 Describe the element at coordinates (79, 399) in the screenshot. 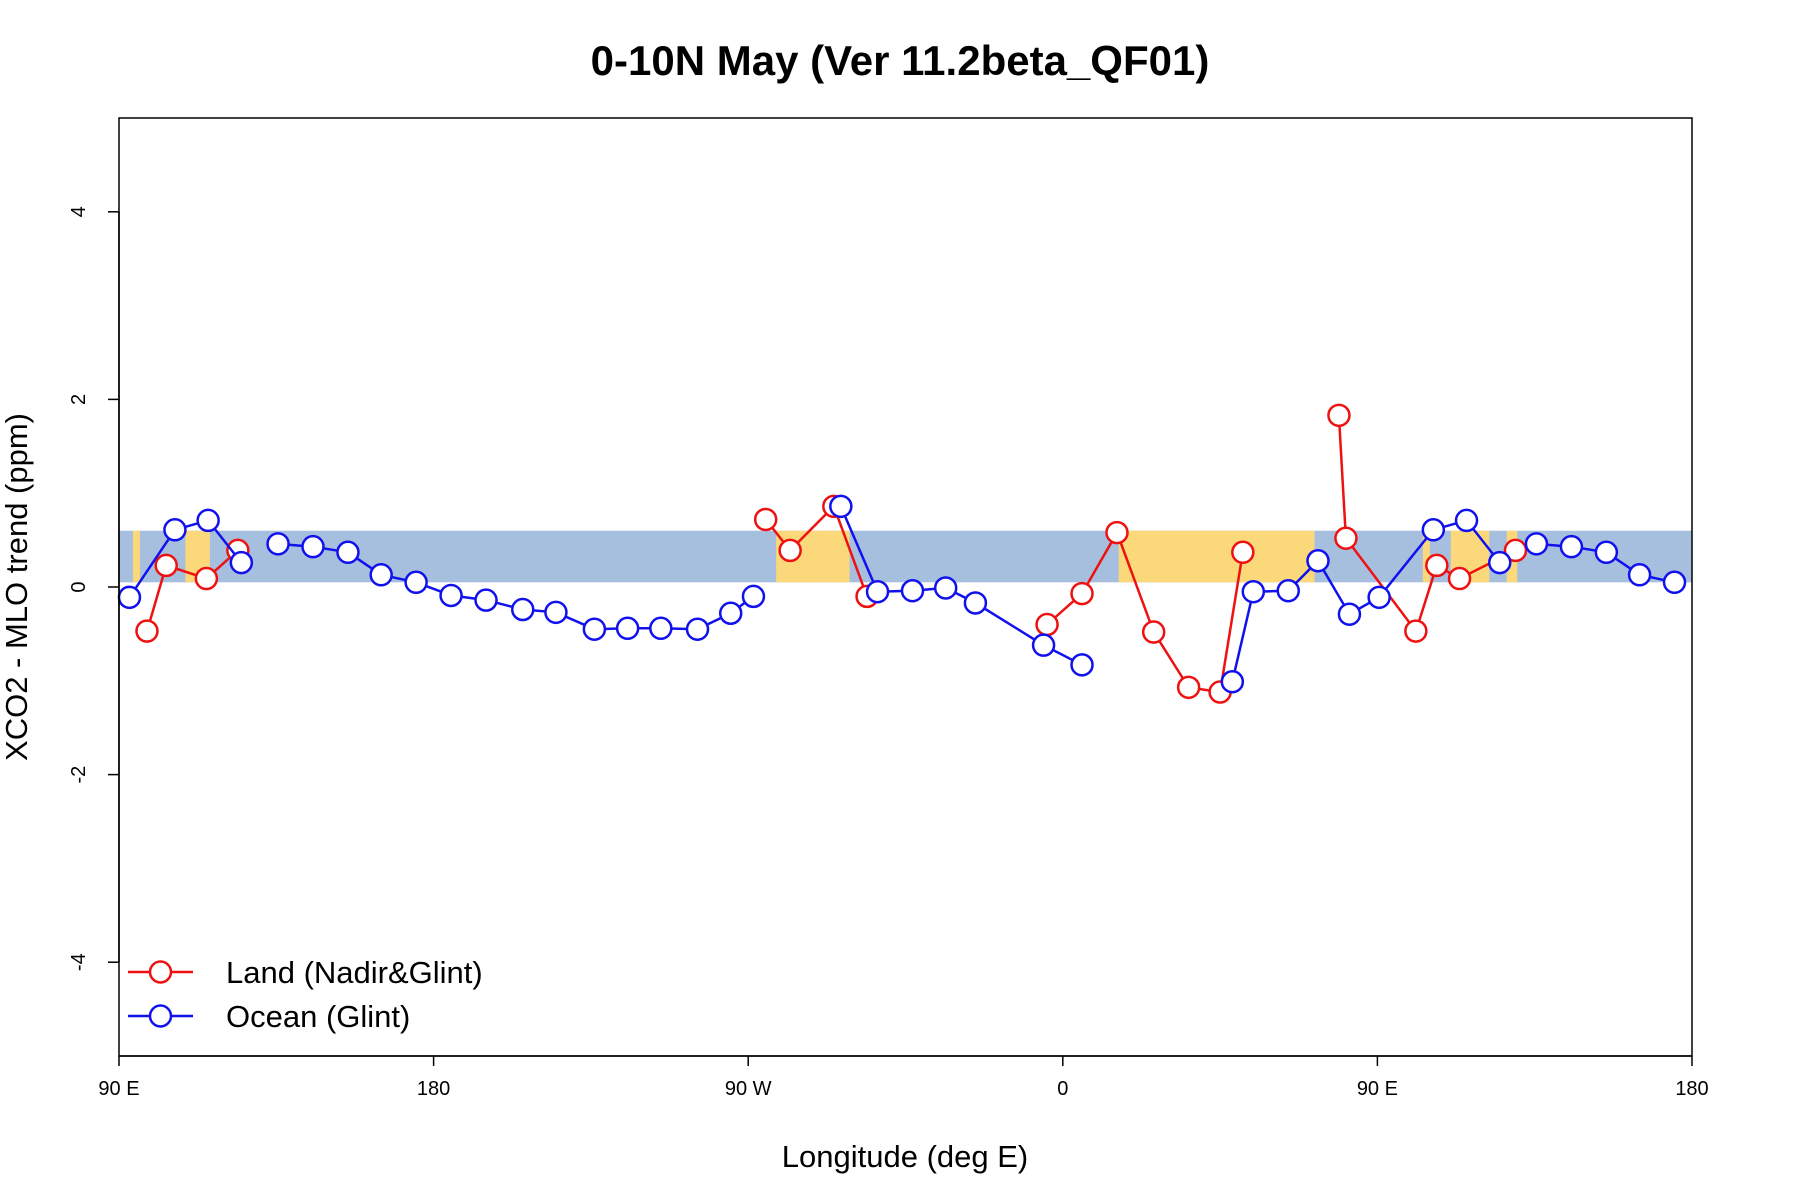

I see `y-tick-label: 2` at that location.